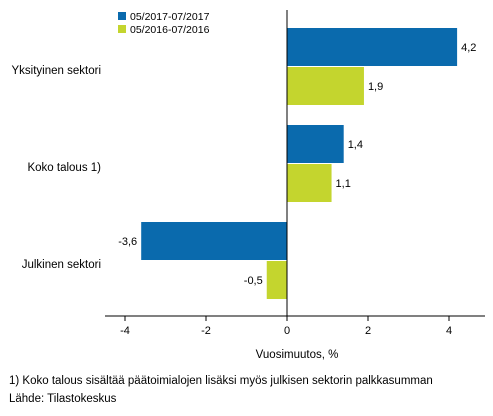 The height and width of the screenshot is (416, 493). I want to click on x-tick-label-3: 2, so click(368, 331).